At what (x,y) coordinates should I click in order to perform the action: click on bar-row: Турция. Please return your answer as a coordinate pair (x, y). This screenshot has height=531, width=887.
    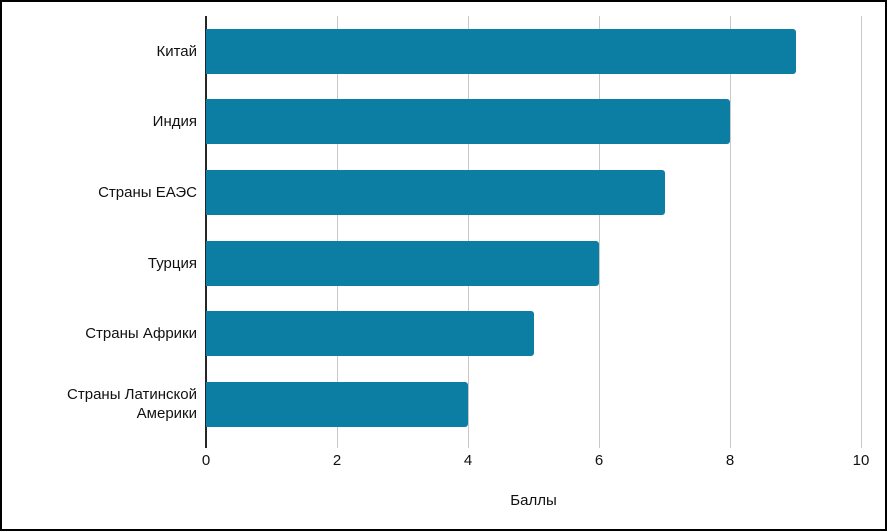
    Looking at the image, I should click on (504, 263).